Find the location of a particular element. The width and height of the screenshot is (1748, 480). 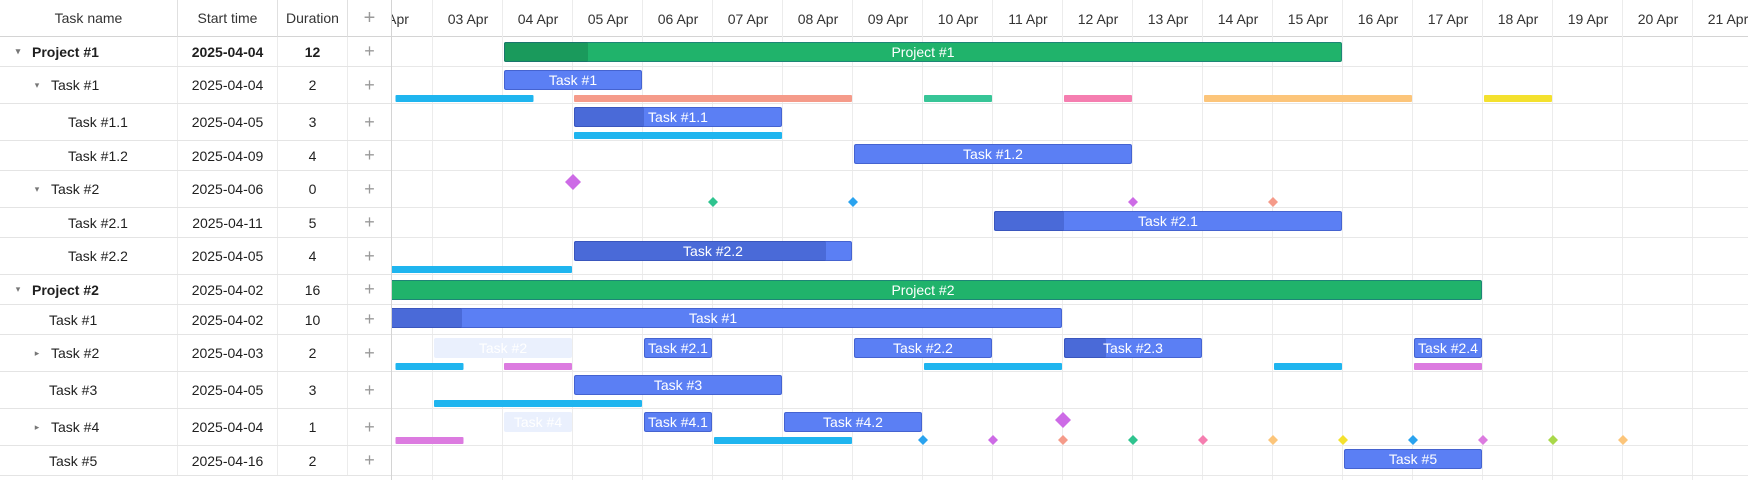

task-name-cell: Task #1 is located at coordinates (89, 319).